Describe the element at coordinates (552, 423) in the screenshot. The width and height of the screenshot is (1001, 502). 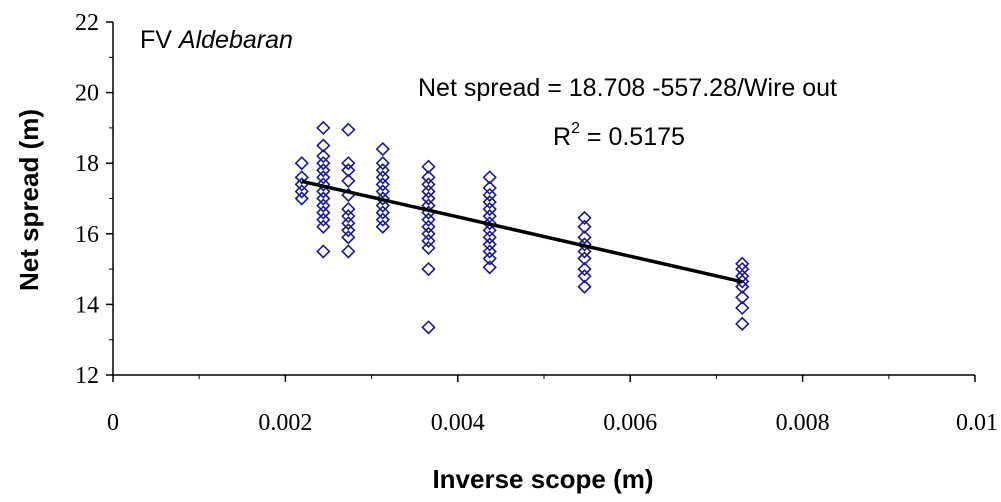
I see `x-tick-labels: 0 0.002 0.004 0.006 0.008 0.01` at that location.